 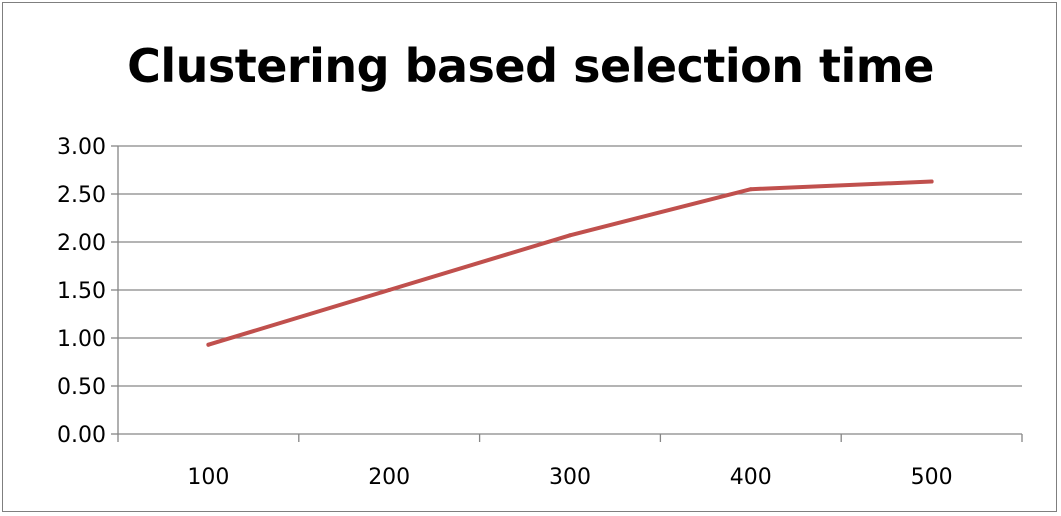 I want to click on y-tick-label: 1.00, so click(x=81, y=339).